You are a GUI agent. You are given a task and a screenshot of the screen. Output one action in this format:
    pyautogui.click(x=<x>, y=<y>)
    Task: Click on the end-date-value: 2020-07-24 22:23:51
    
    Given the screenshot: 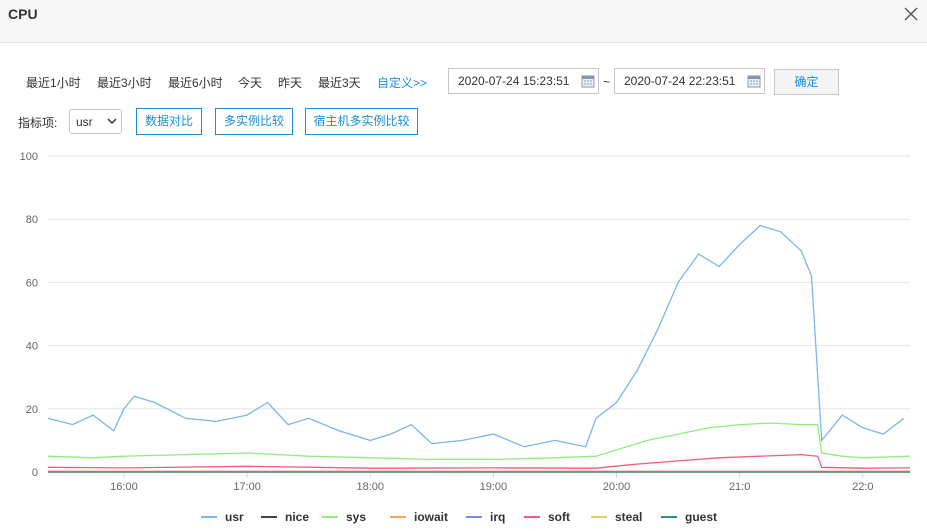 What is the action you would take?
    pyautogui.click(x=680, y=81)
    